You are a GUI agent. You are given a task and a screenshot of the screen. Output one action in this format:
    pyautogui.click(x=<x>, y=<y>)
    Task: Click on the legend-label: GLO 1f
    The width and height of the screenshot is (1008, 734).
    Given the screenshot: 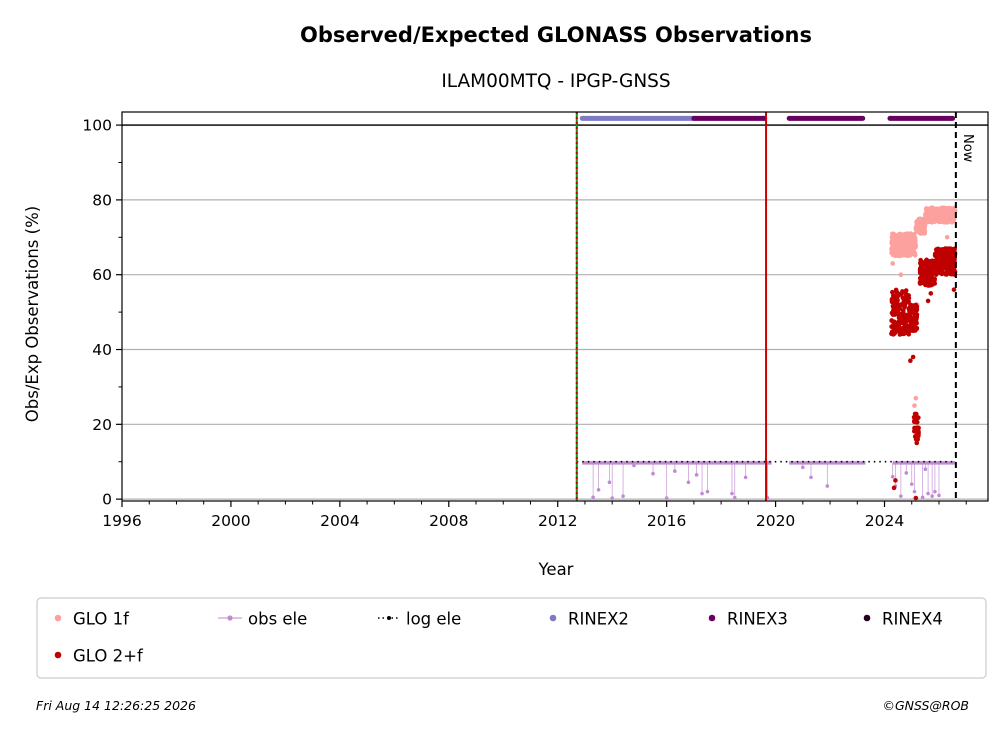 What is the action you would take?
    pyautogui.click(x=101, y=619)
    